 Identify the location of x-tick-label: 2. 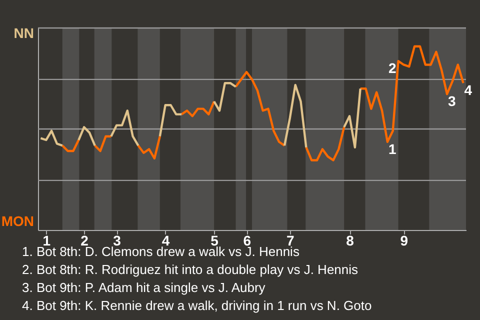
(84, 240).